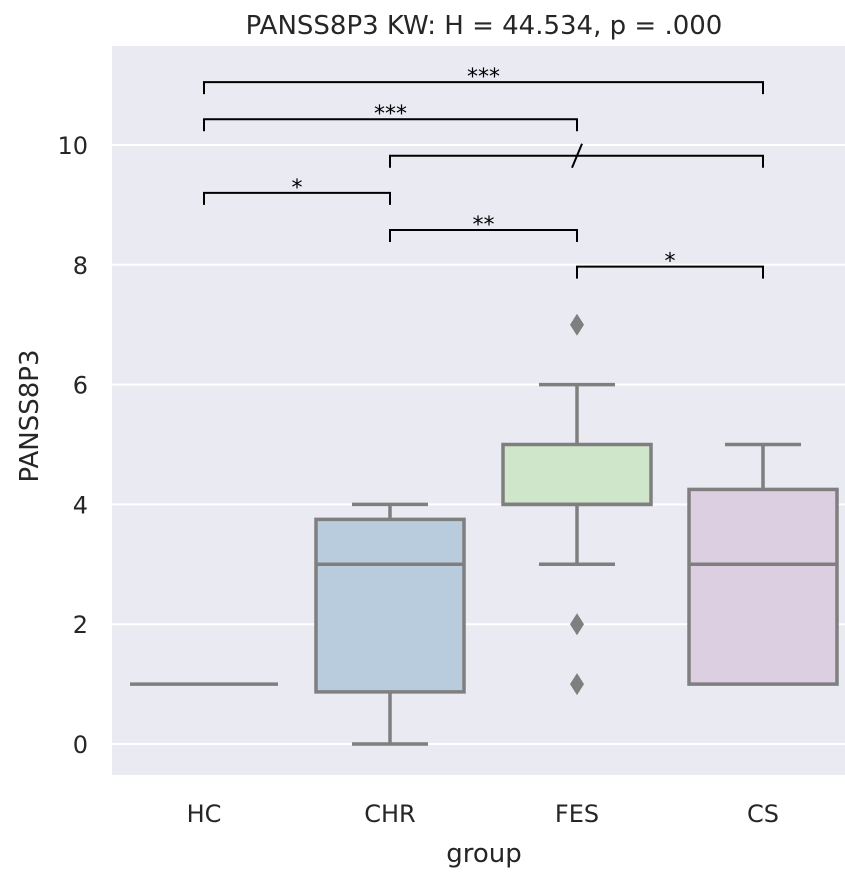 This screenshot has height=874, width=845. I want to click on x-tick-label-hc: HC, so click(204, 814).